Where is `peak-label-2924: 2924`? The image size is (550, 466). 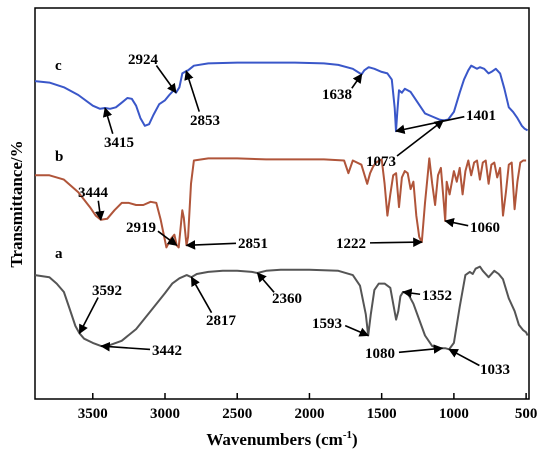 peak-label-2924: 2924 is located at coordinates (143, 60).